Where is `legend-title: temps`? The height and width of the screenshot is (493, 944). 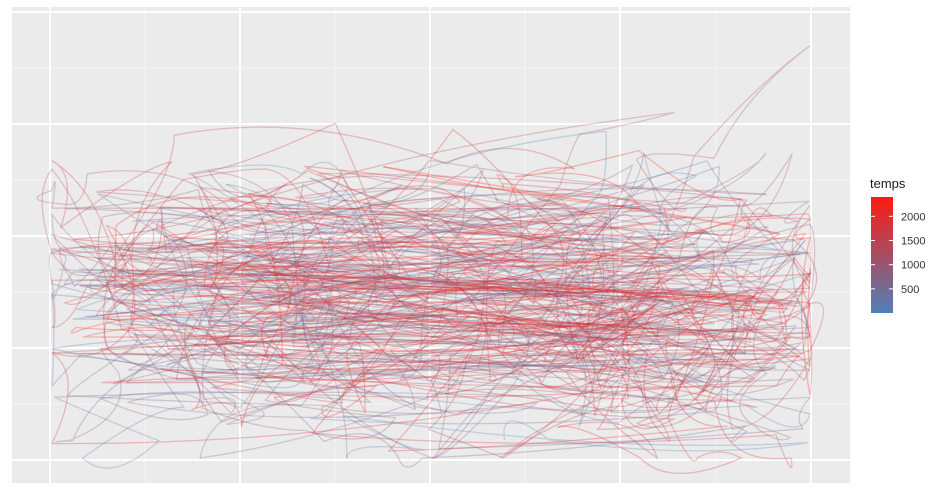 legend-title: temps is located at coordinates (888, 183).